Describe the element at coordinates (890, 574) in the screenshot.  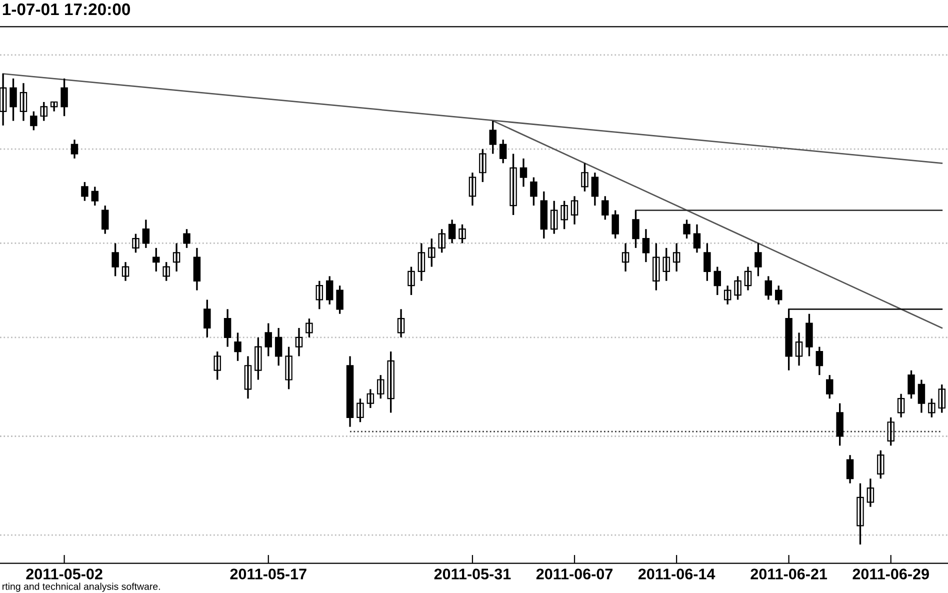
I see `x-tick-label: 2011-06-29` at that location.